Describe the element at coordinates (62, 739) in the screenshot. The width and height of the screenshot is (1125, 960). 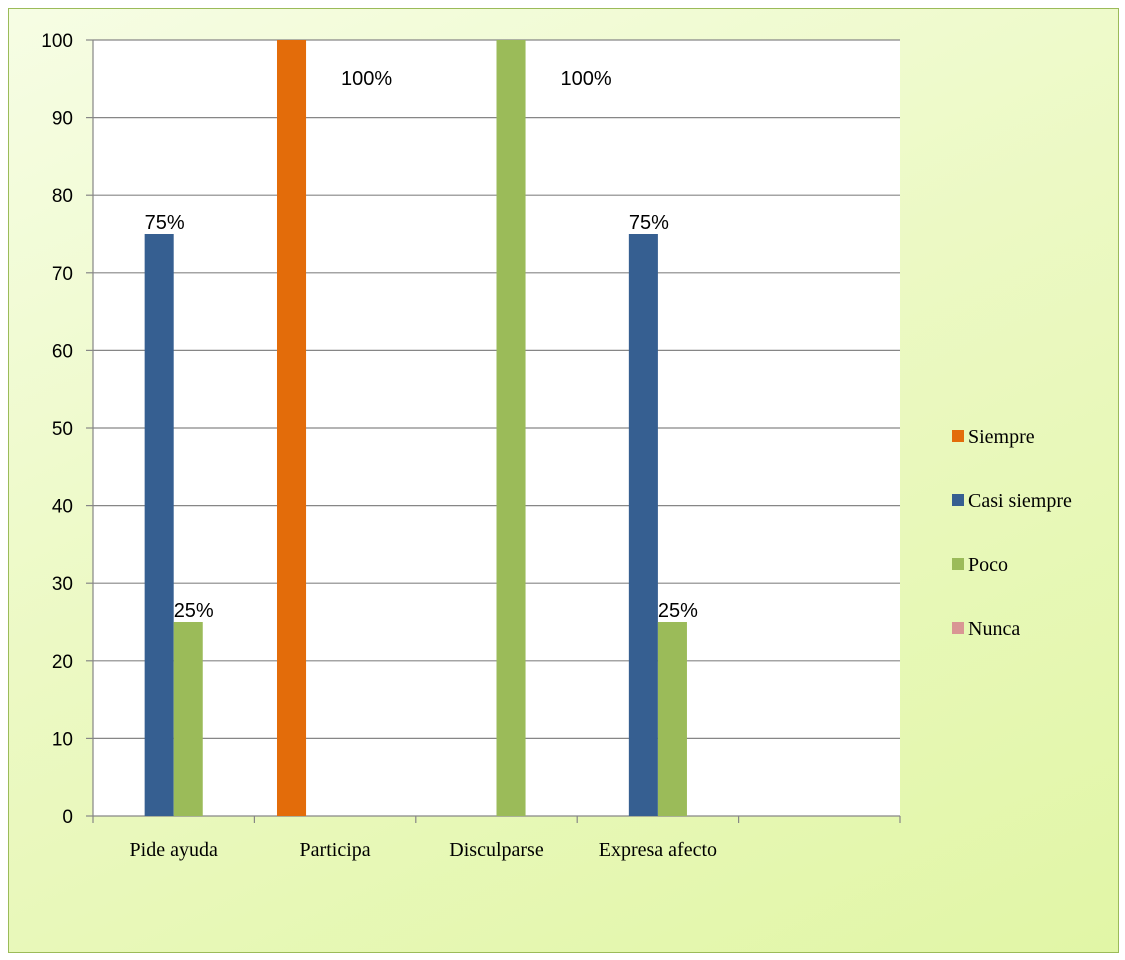
I see `y-tick-label: 10` at that location.